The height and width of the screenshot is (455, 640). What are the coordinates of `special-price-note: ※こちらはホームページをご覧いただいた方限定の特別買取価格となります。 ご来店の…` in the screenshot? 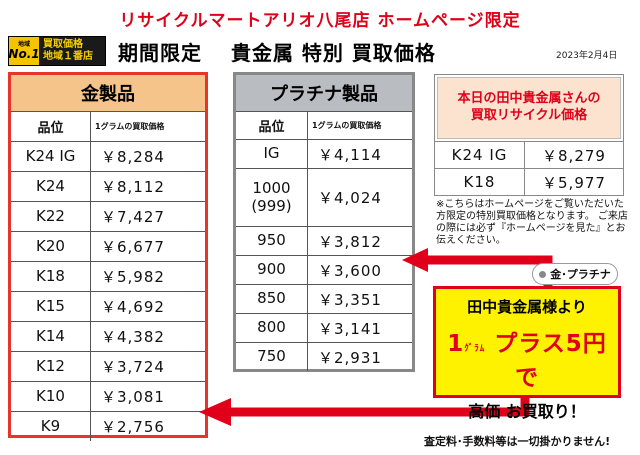 It's located at (532, 222).